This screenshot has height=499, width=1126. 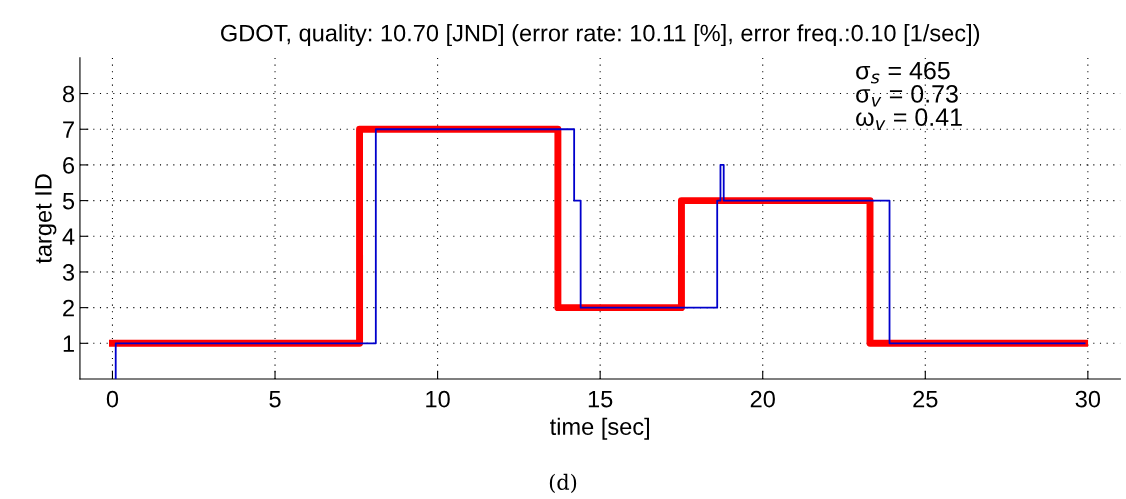 What do you see at coordinates (563, 483) in the screenshot?
I see `text: (d)` at bounding box center [563, 483].